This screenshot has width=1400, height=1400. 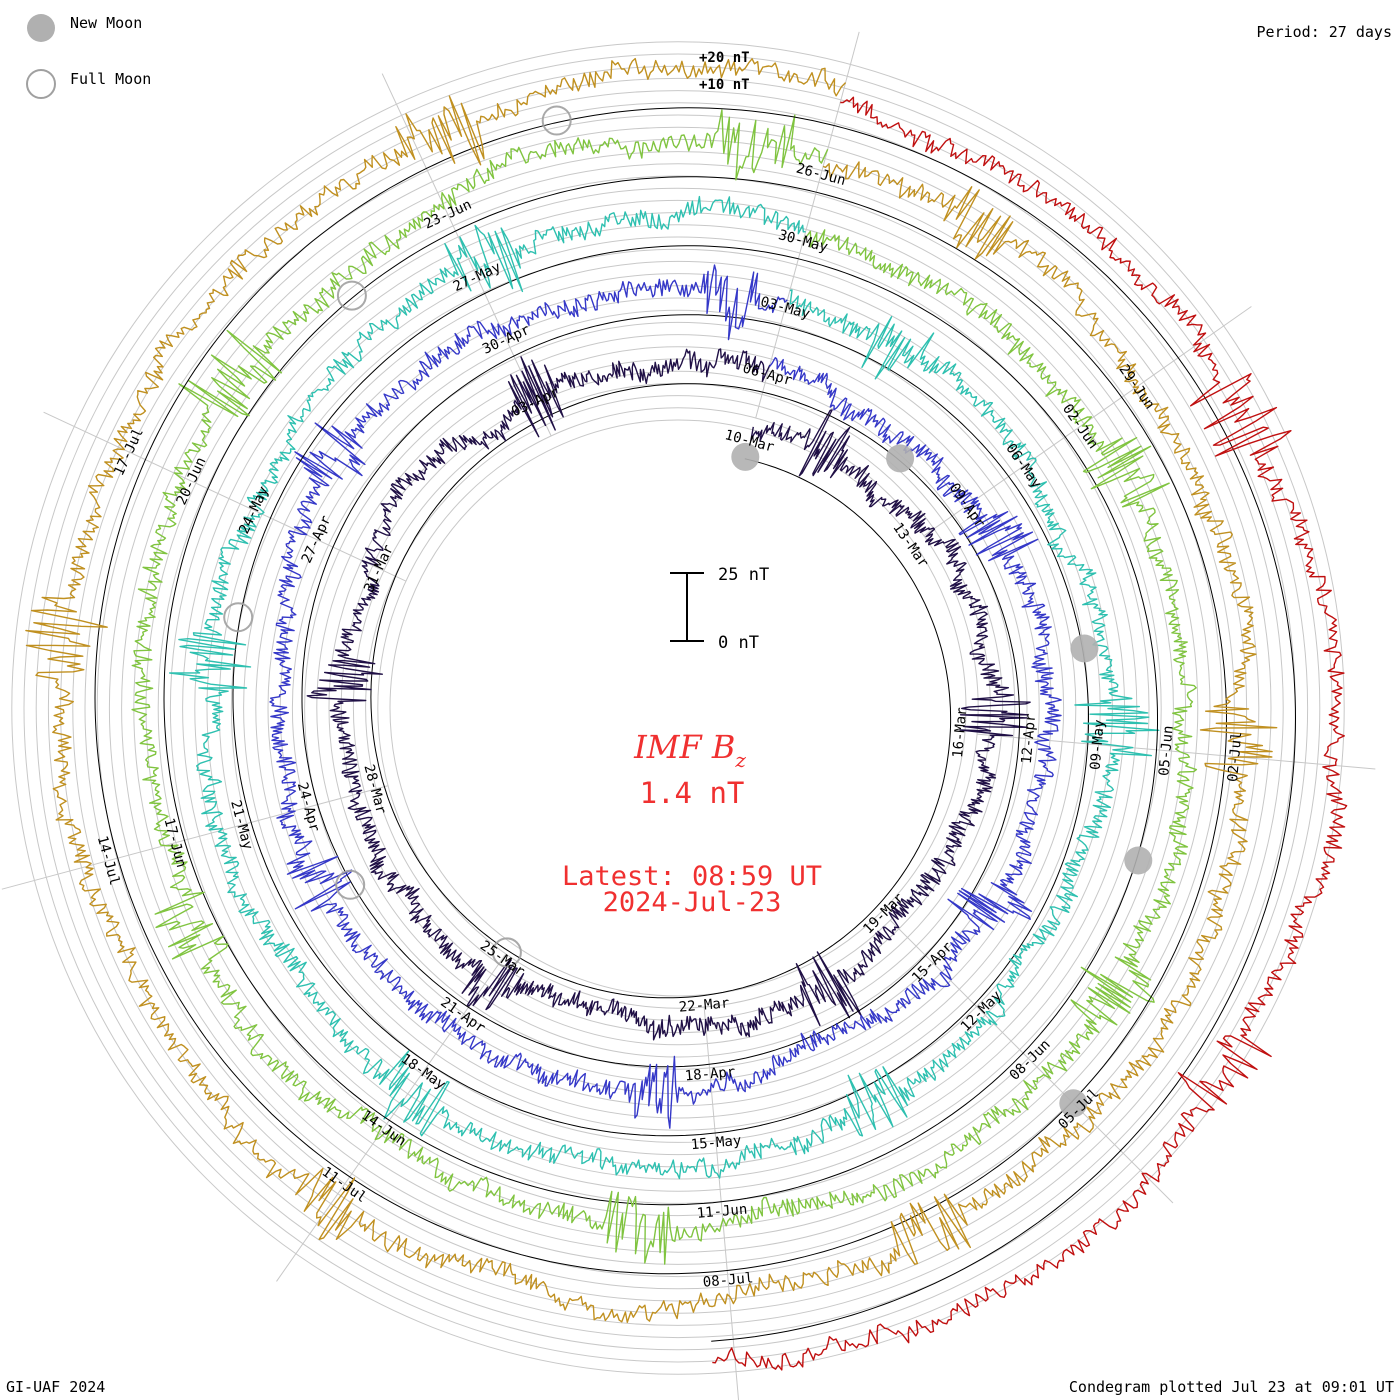 What do you see at coordinates (56, 1387) in the screenshot?
I see `credit-label: GI-UAF 2024` at bounding box center [56, 1387].